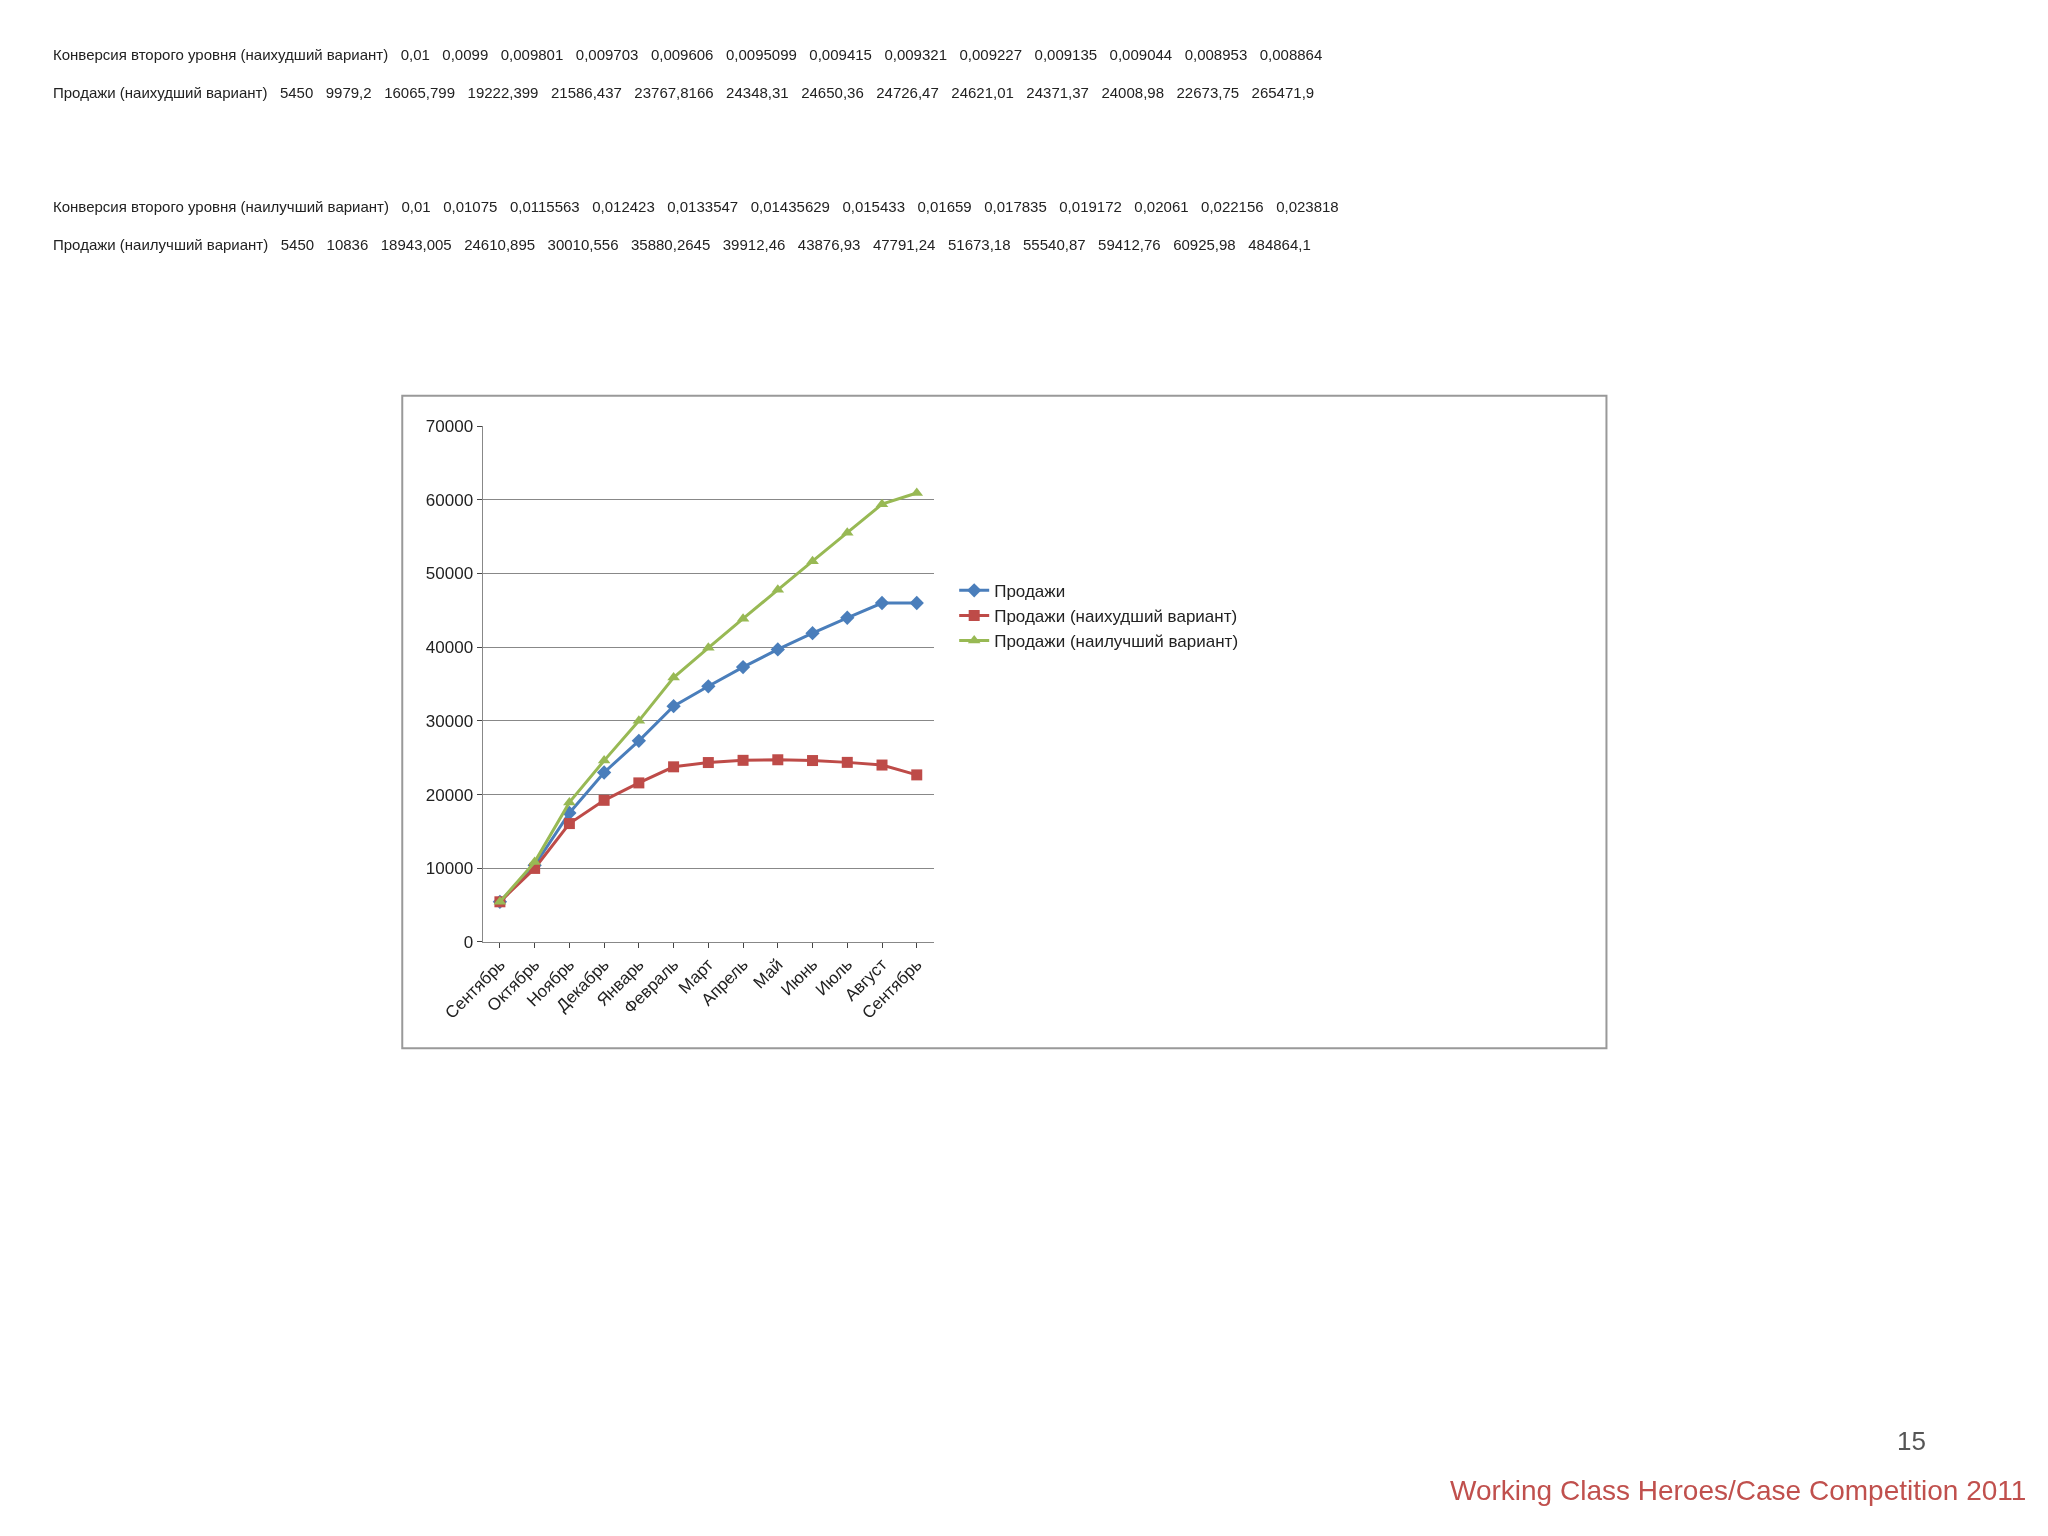 The width and height of the screenshot is (2048, 1536). Describe the element at coordinates (684, 92) in the screenshot. I see `text: Продажи (наихудший вариант) 5450 9979,2 16065,799 19222,399 21586,437 23767,8166 24348,31 24650,36 24726,47 24621,01 24371,37 24008,98 22673,75 265471,9` at that location.